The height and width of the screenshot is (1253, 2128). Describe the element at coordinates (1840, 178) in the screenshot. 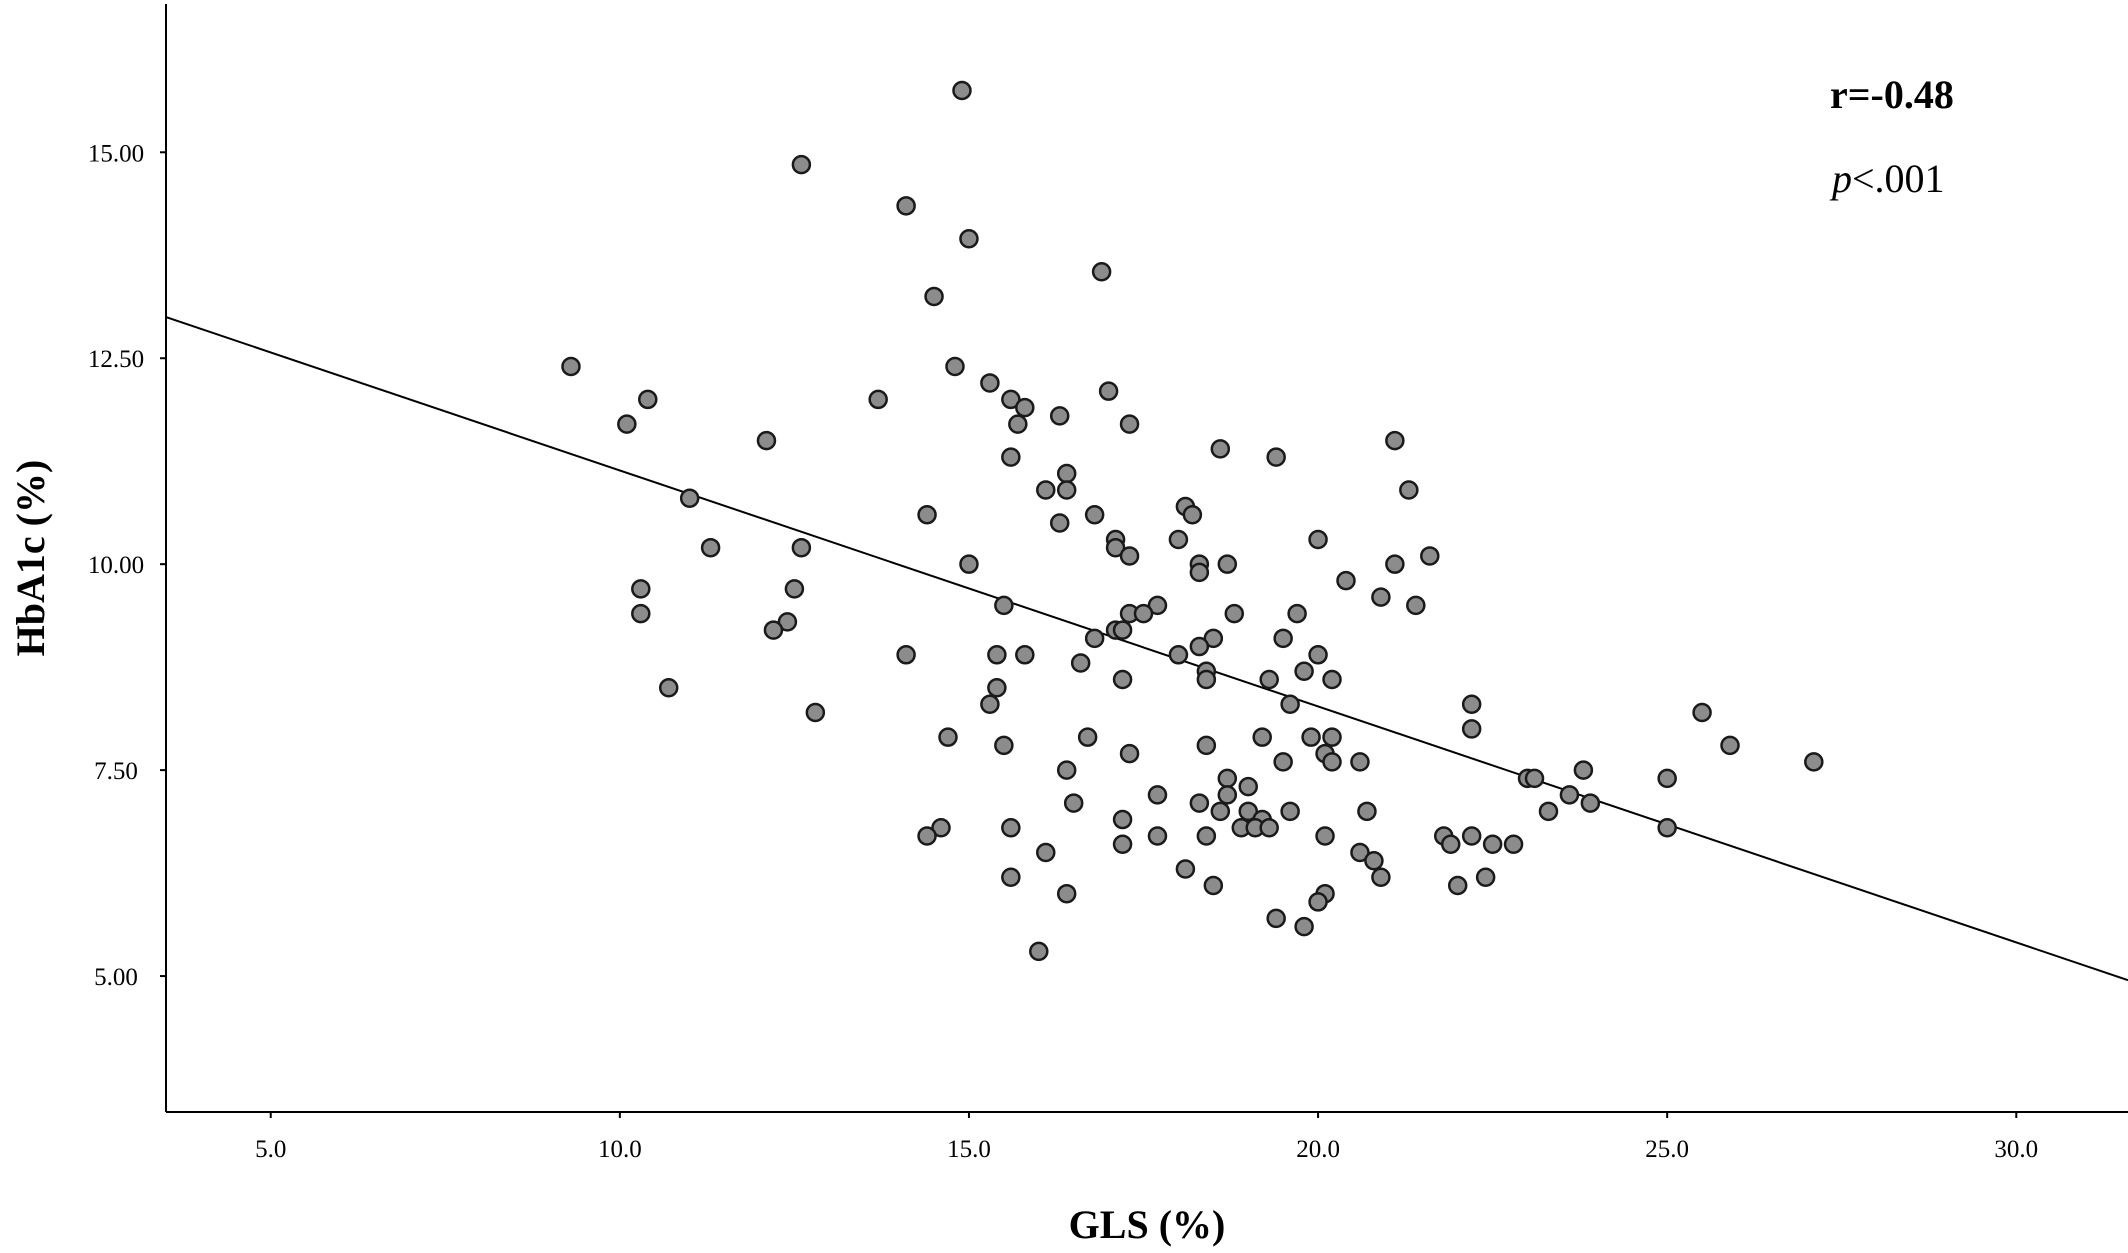

I see `p-symbol: p` at that location.